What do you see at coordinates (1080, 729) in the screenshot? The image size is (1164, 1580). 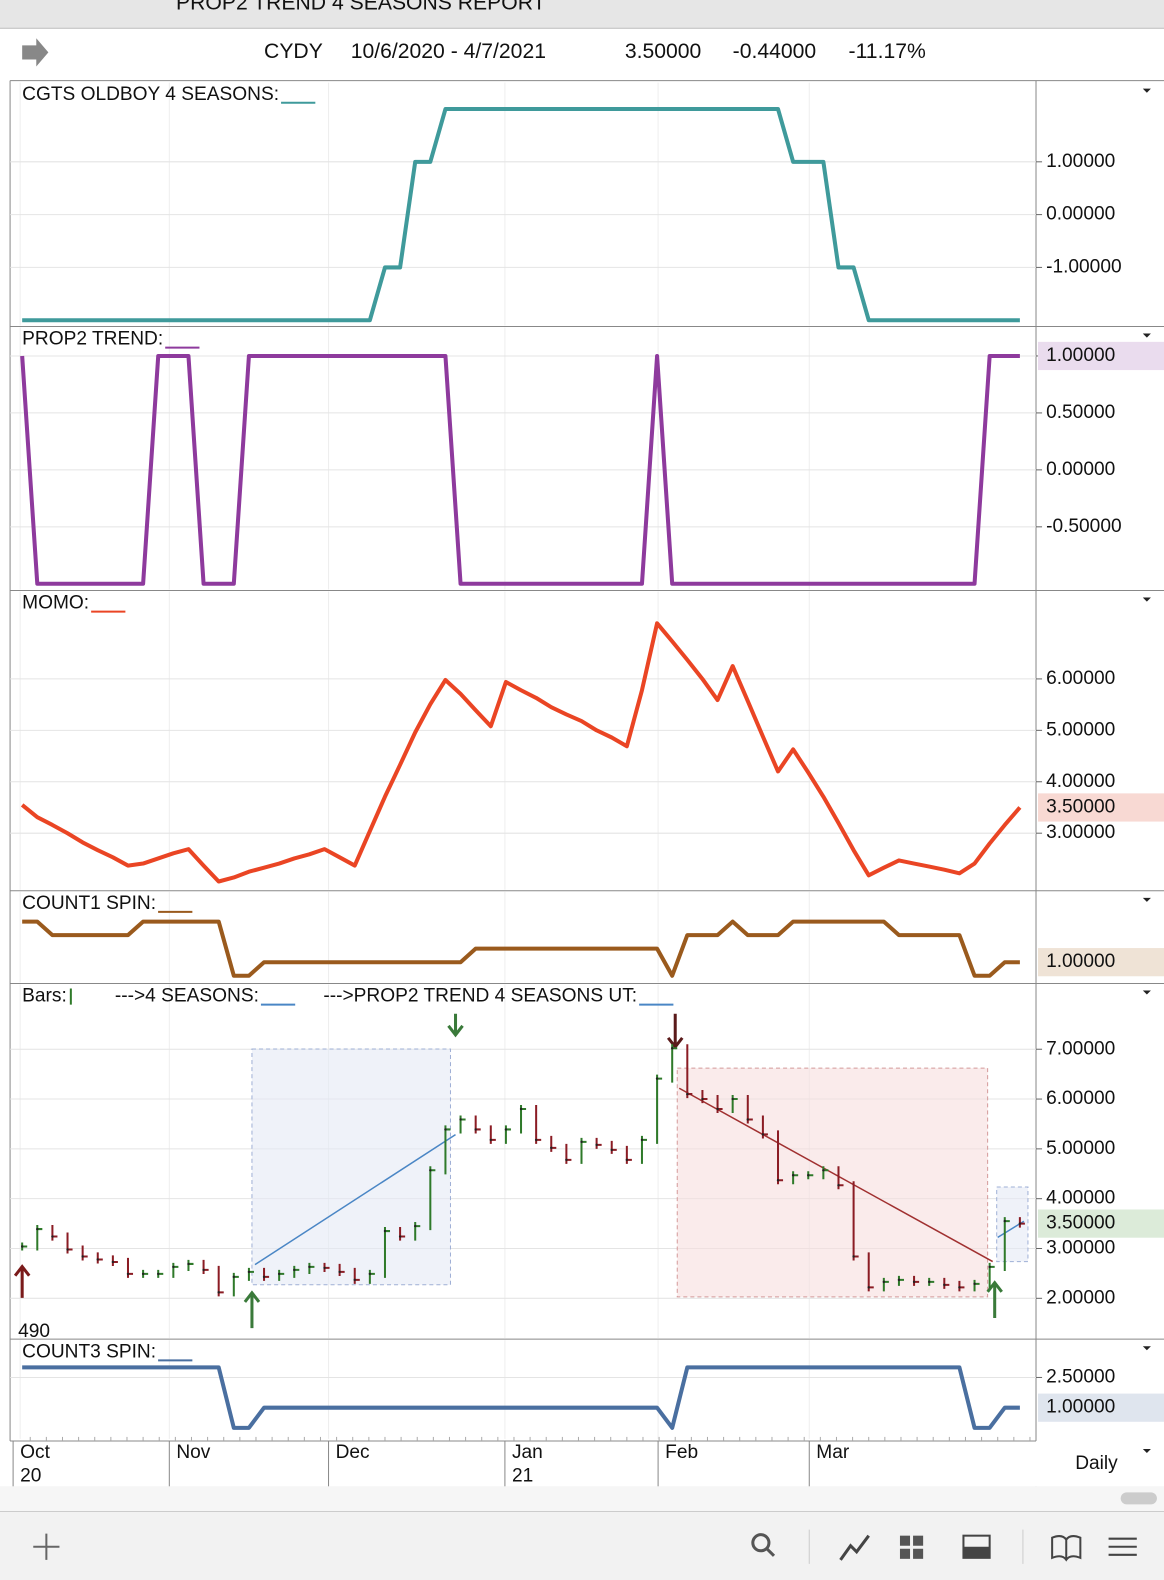 I see `y-tick-label: 5.00000` at bounding box center [1080, 729].